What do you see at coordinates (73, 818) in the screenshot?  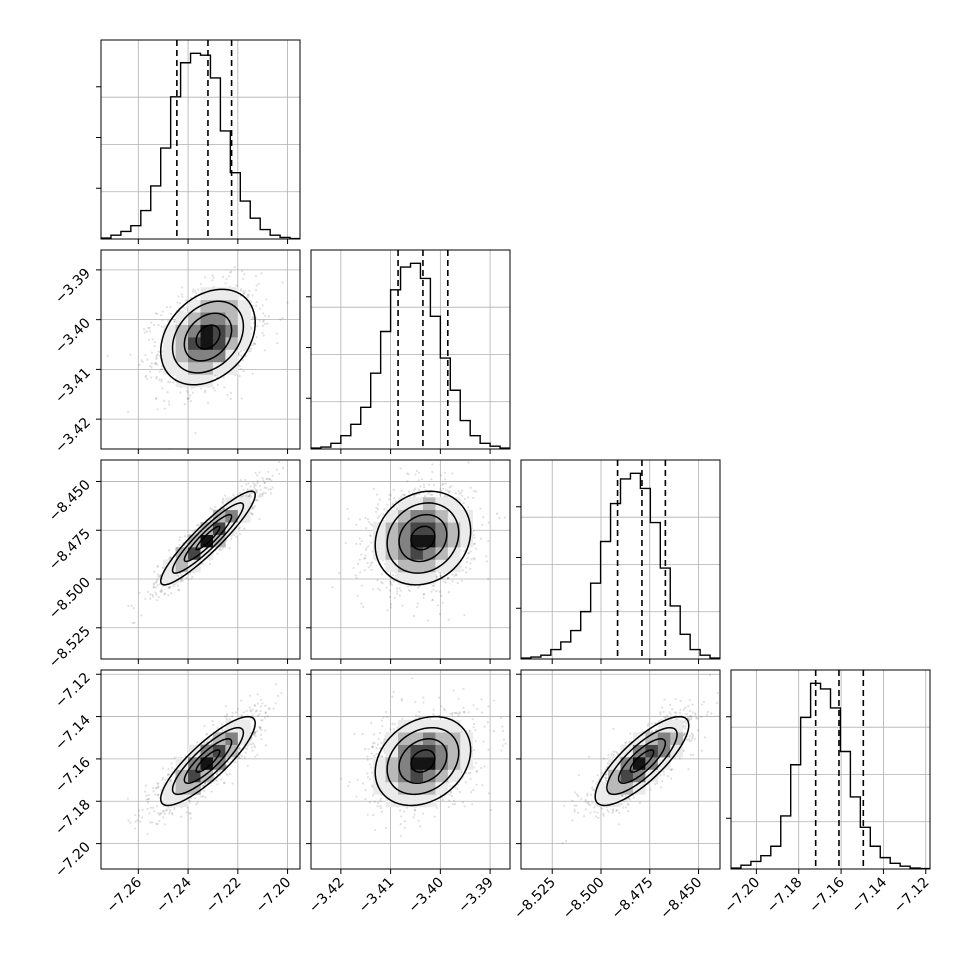 I see `y-tick-label: −7.18` at bounding box center [73, 818].